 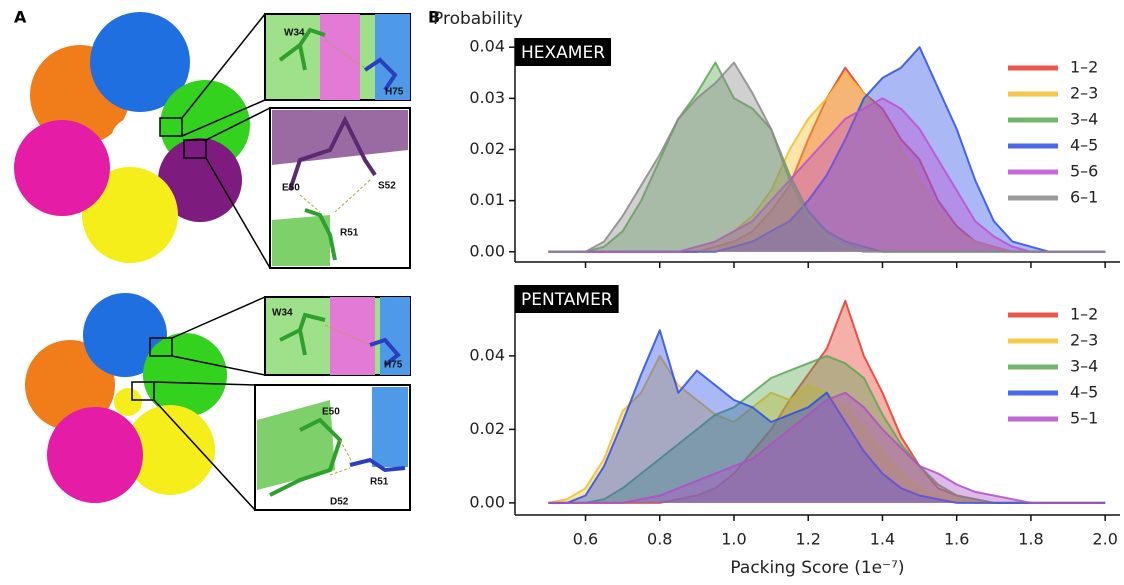 I want to click on chart-title: PENTAMER, so click(x=567, y=300).